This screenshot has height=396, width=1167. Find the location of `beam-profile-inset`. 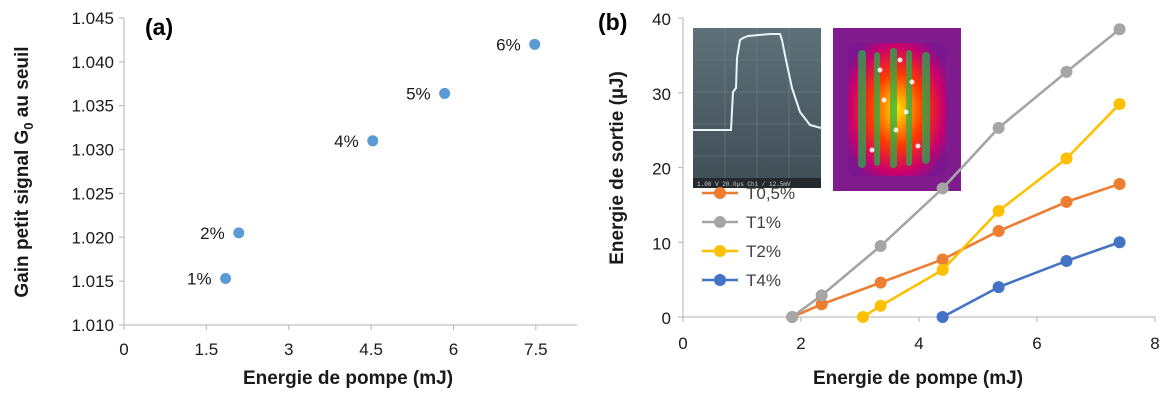

beam-profile-inset is located at coordinates (897, 109).